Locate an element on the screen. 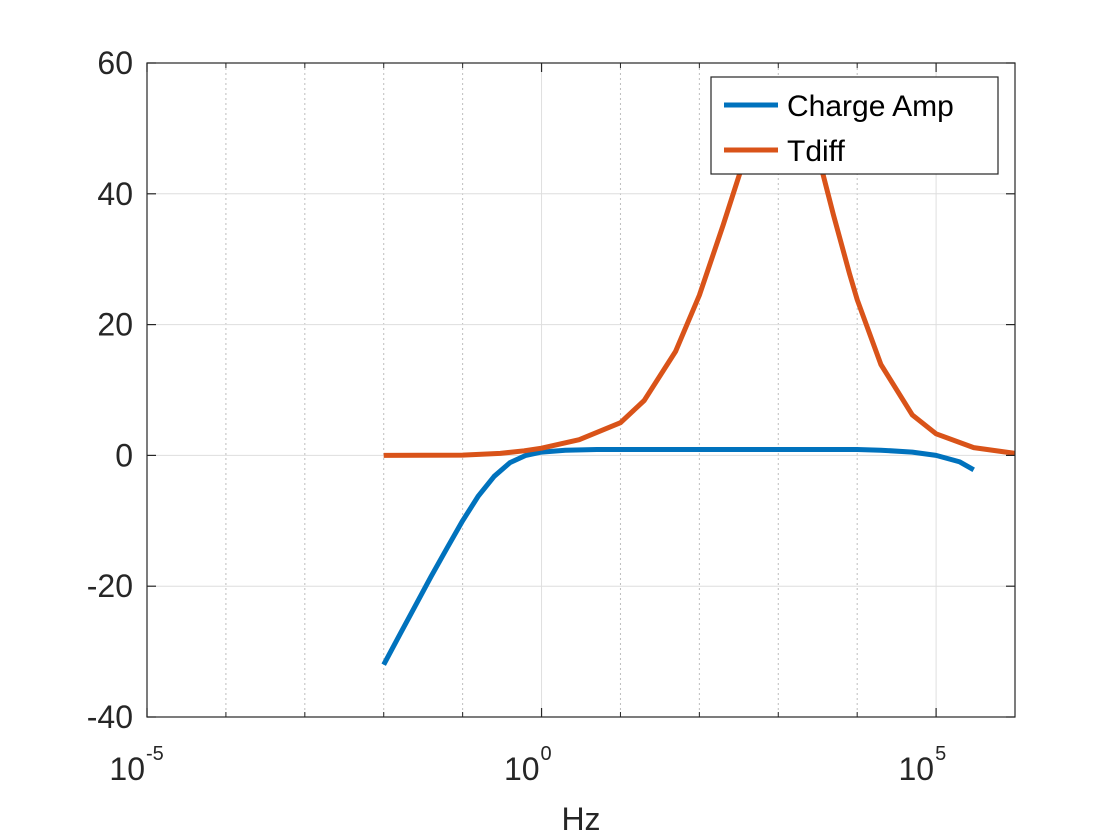 Image resolution: width=1120 pixels, height=840 pixels. legend: Charge Amp Tdiff is located at coordinates (854, 125).